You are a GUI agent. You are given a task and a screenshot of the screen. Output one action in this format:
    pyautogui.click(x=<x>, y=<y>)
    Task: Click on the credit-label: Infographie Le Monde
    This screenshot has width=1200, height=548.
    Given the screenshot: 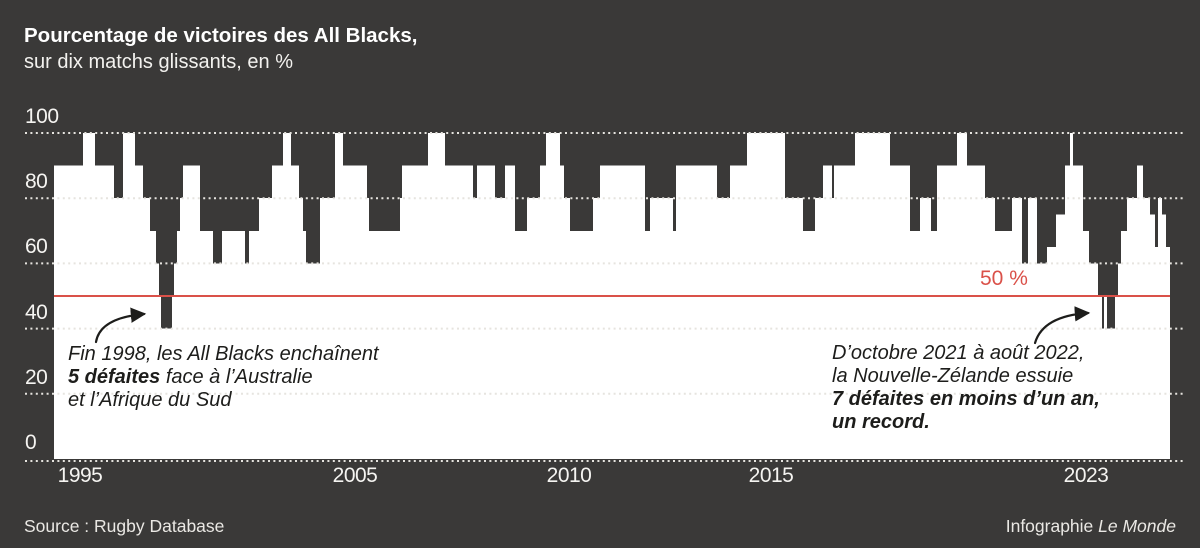 What is the action you would take?
    pyautogui.click(x=1091, y=526)
    